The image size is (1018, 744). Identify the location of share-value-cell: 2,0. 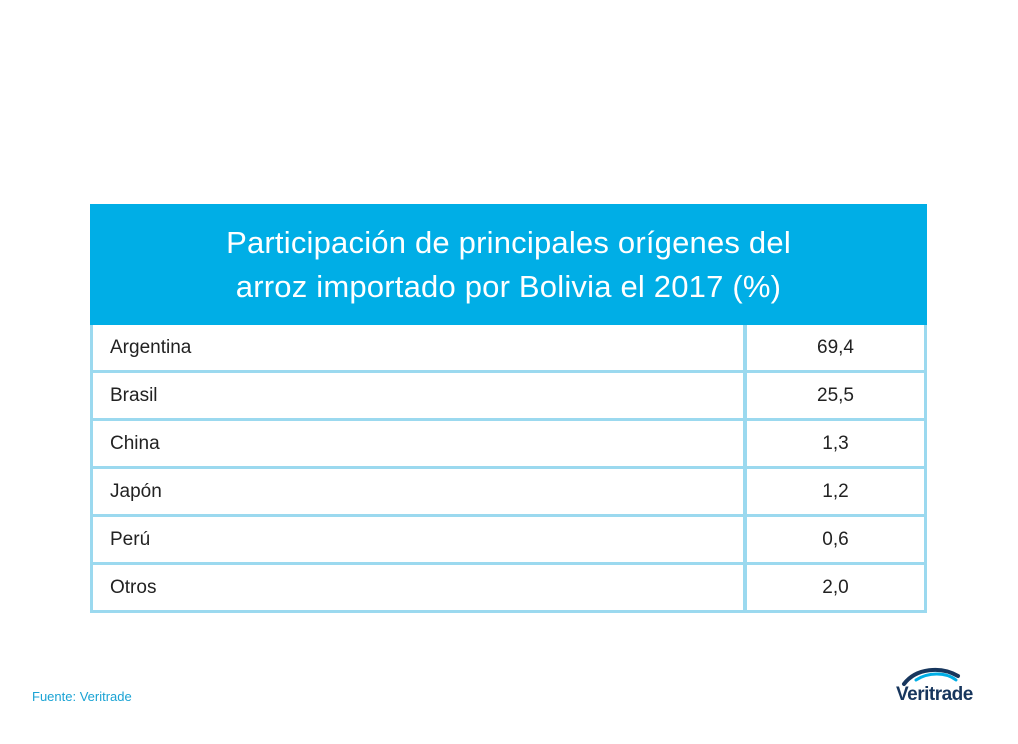
(835, 587).